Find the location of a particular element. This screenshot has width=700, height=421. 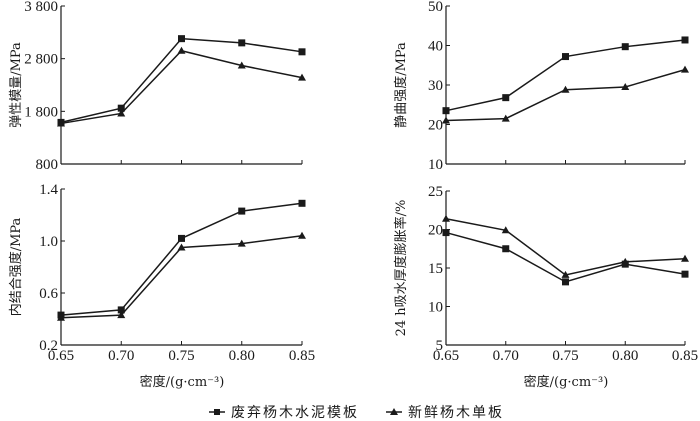

y-tick-label: 25 is located at coordinates (435, 192).